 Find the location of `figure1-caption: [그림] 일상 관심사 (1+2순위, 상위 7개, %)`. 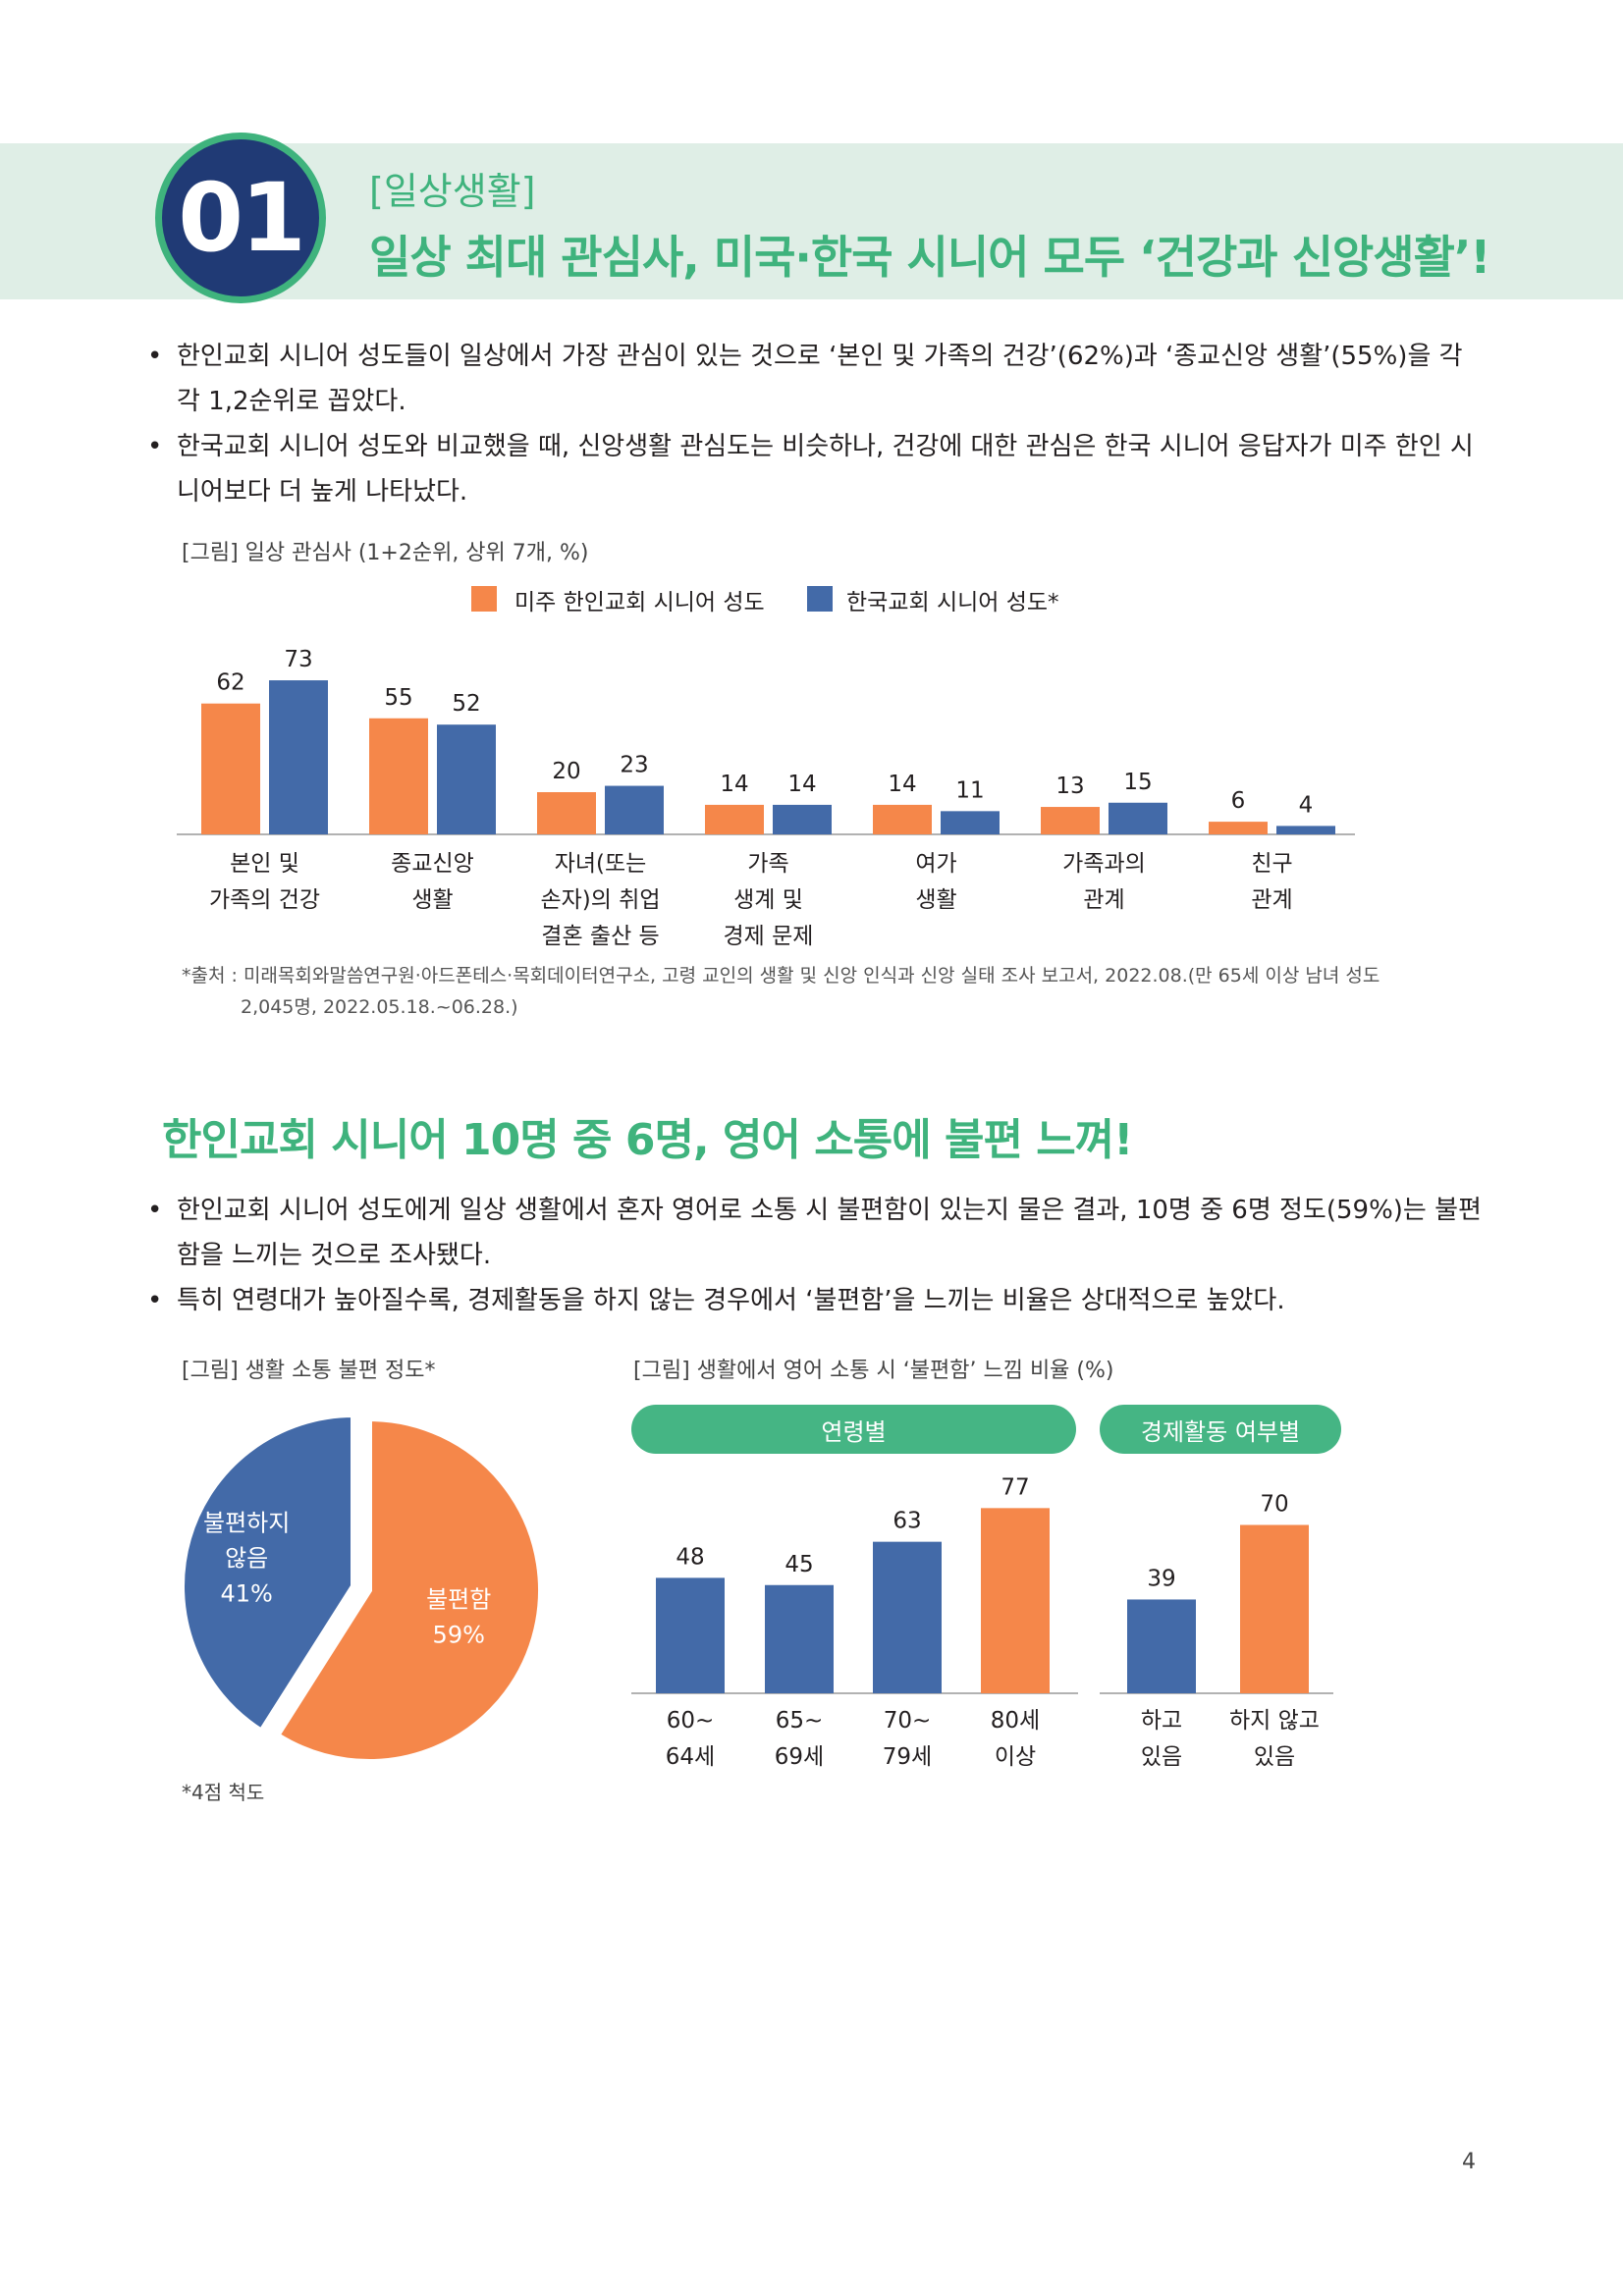

figure1-caption: [그림] 일상 관심사 (1+2순위, 상위 7개, %) is located at coordinates (386, 553).